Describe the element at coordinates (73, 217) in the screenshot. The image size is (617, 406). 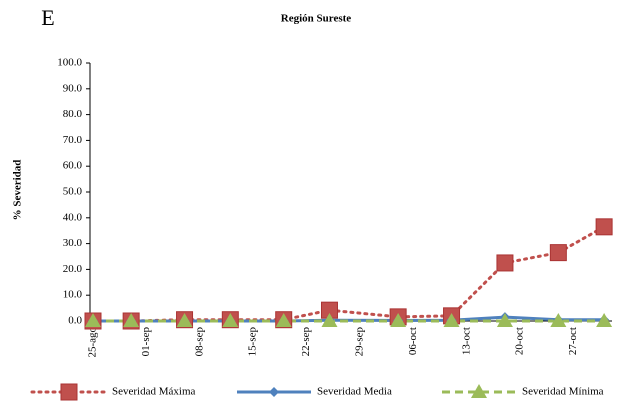
I see `y-tick-label: 40.0` at that location.